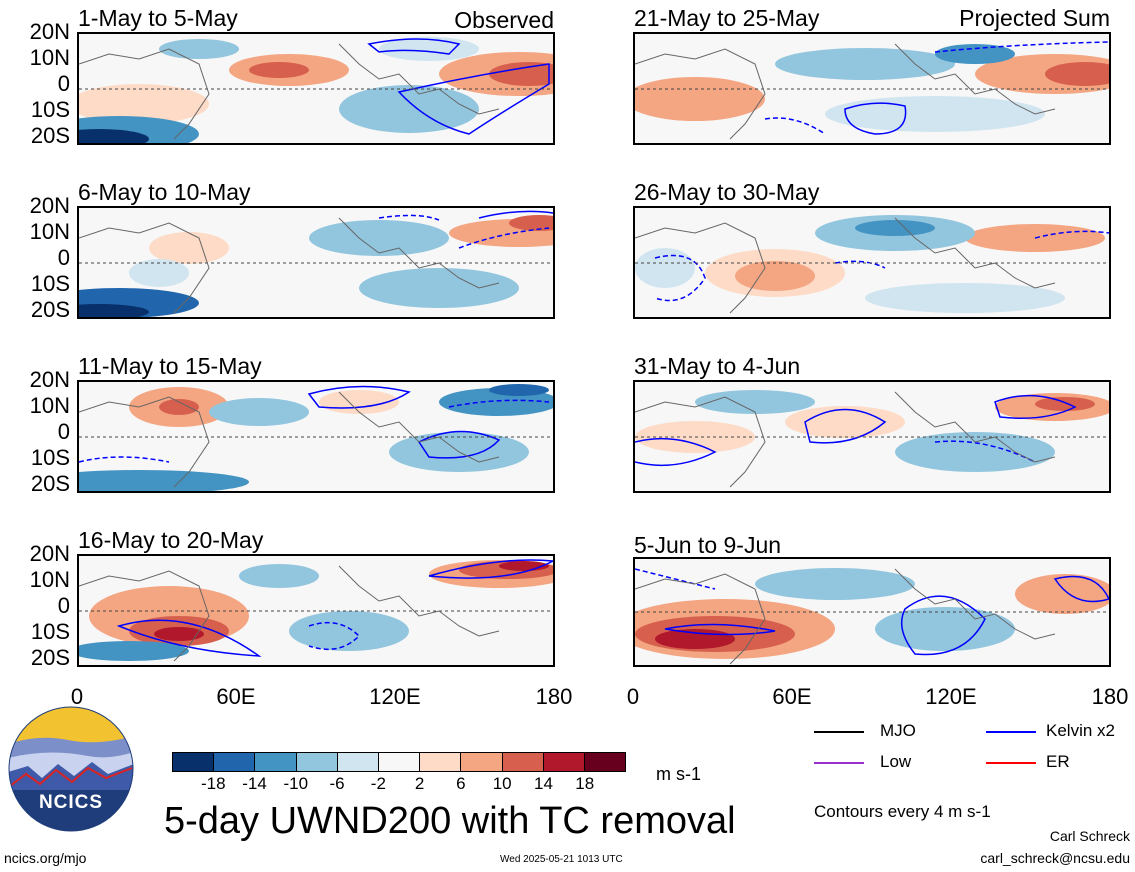  Describe the element at coordinates (839, 732) in the screenshot. I see `legend-line-mjo` at that location.